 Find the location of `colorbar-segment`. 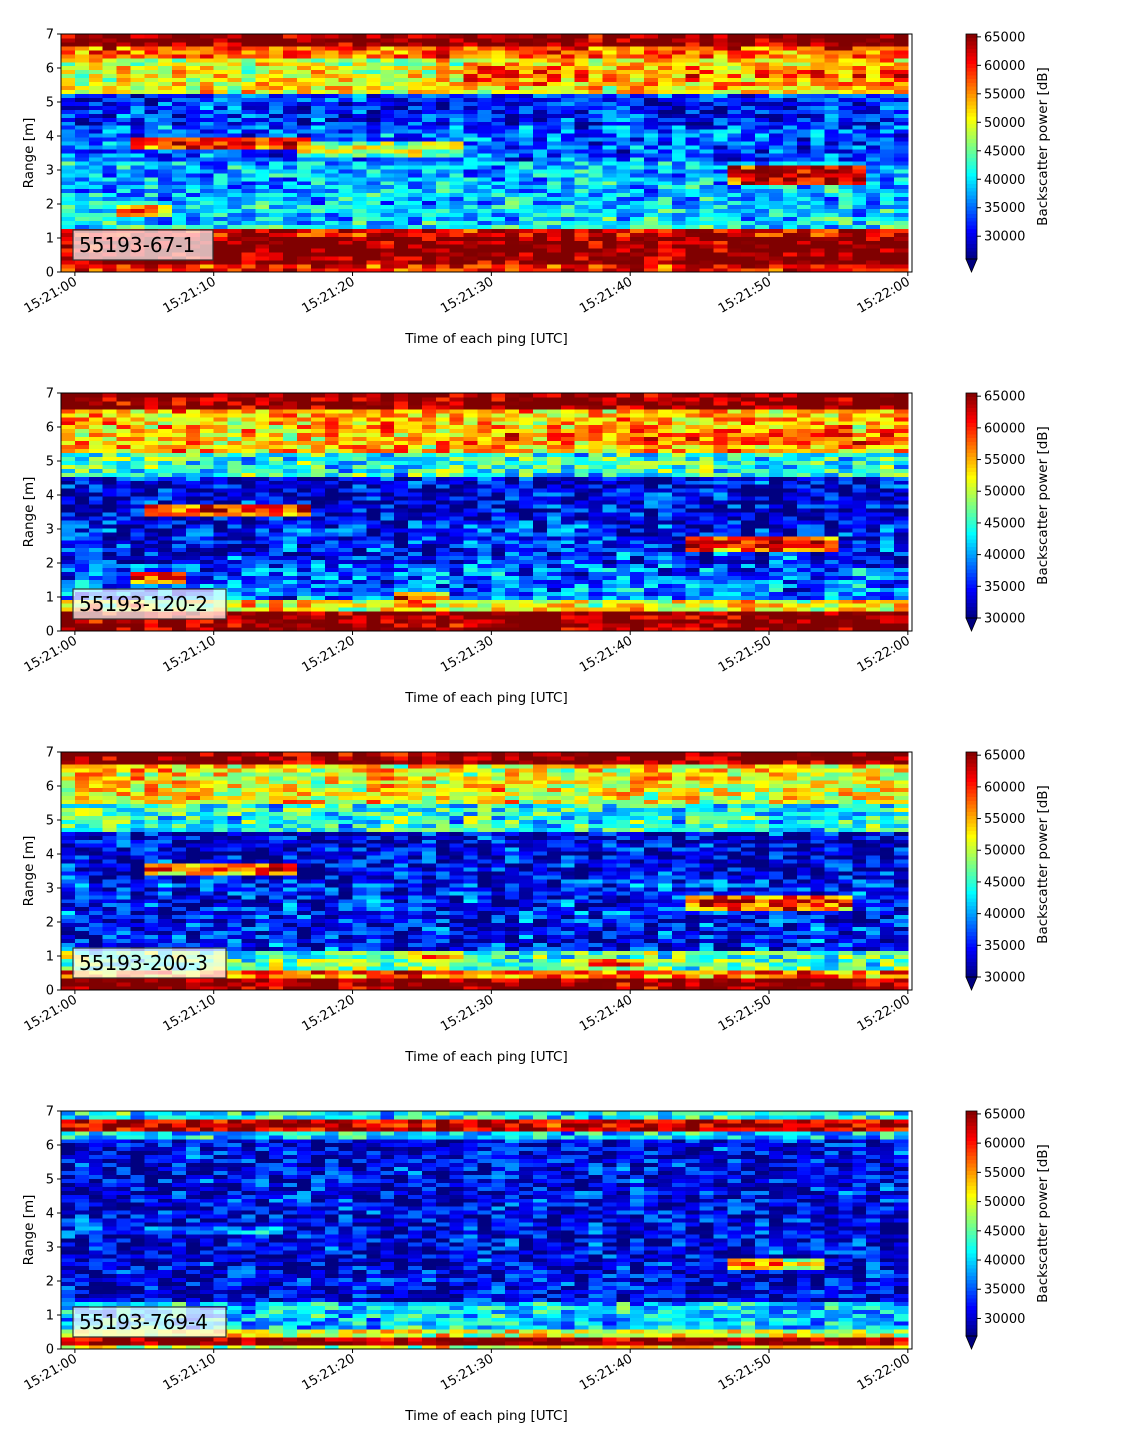

colorbar-segment is located at coordinates (971, 190).